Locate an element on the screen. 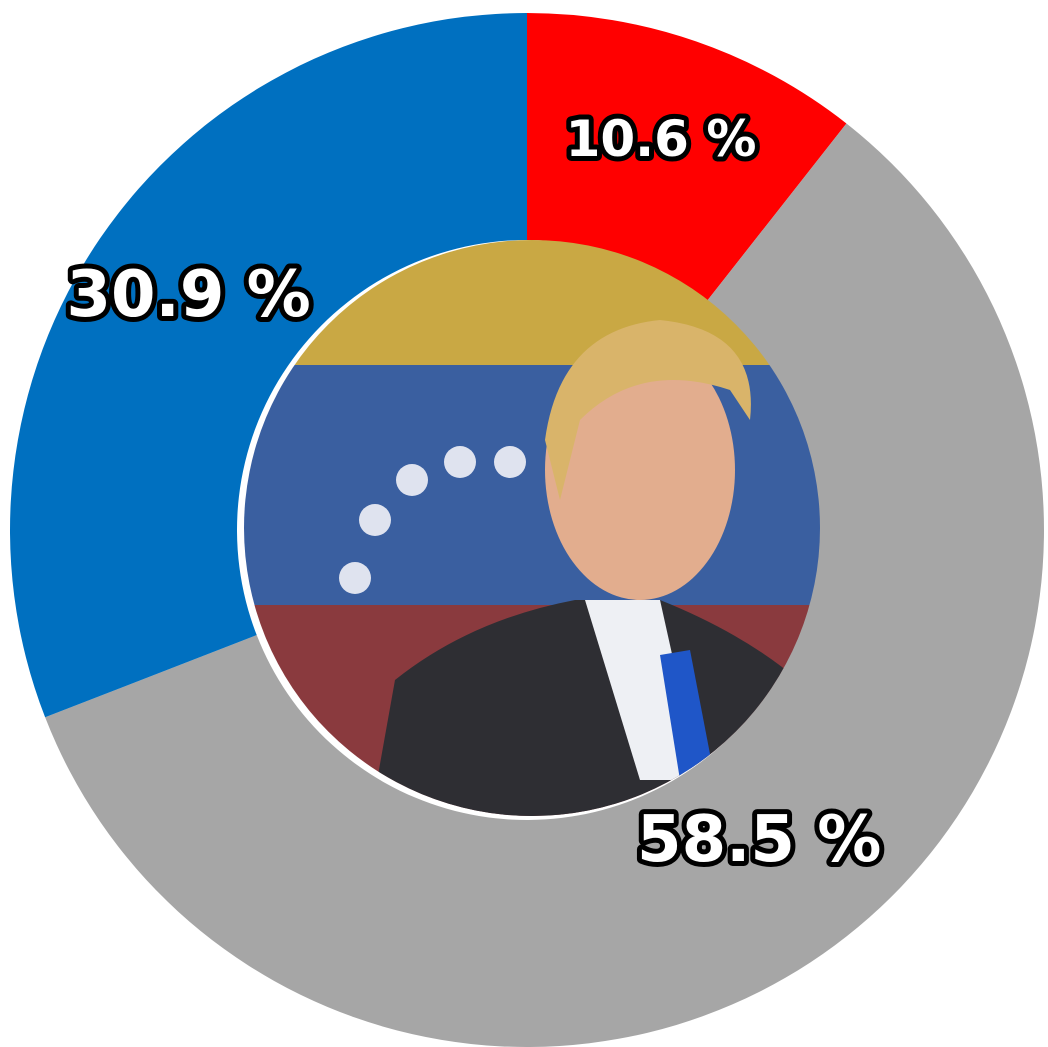 The width and height of the screenshot is (1048, 1047). slice is located at coordinates (687, 157).